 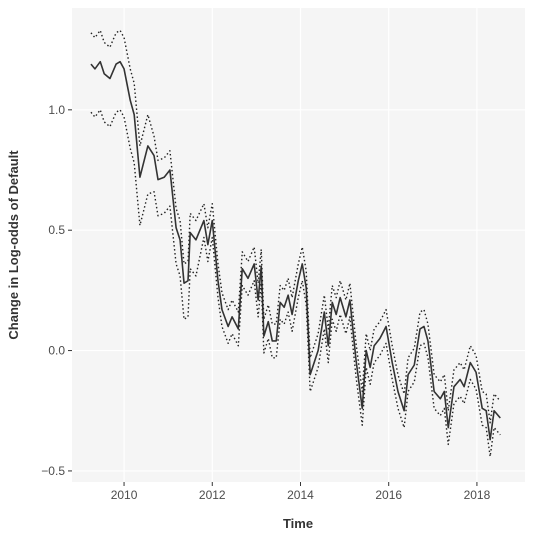 What do you see at coordinates (56, 110) in the screenshot?
I see `y-tick-label: 1.0` at bounding box center [56, 110].